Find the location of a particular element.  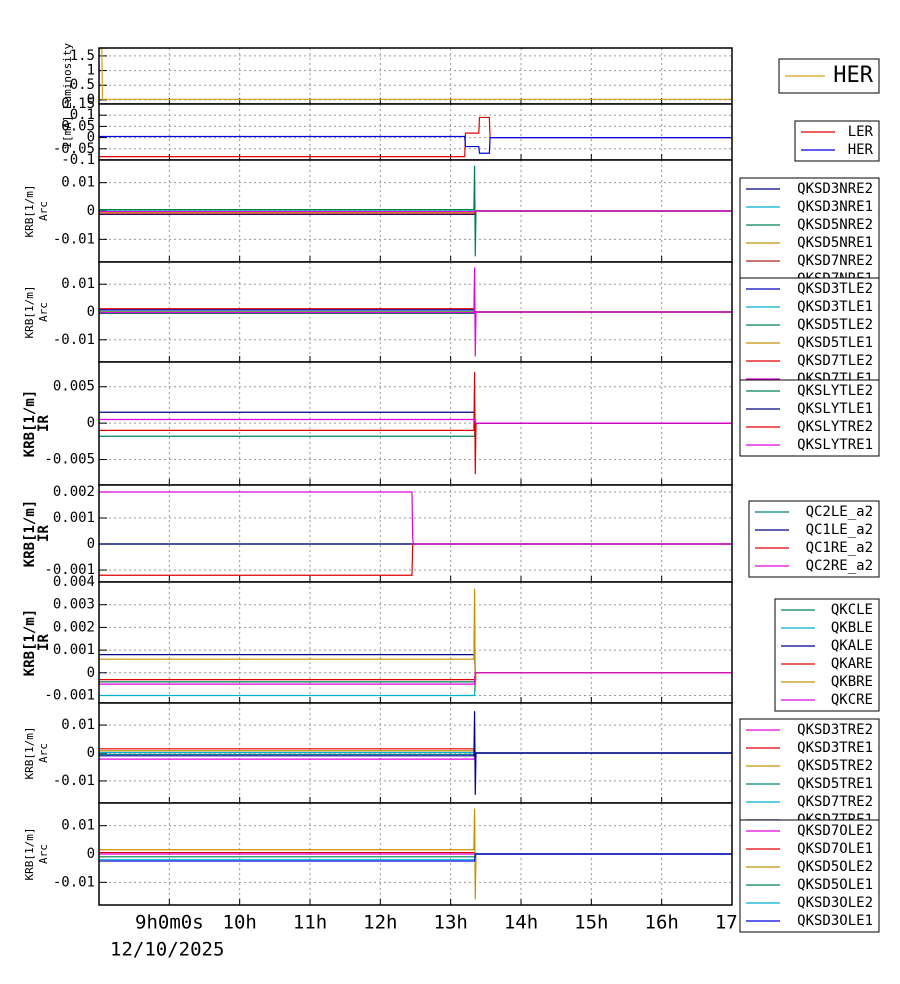

legend-label: QKARE is located at coordinates (852, 664).